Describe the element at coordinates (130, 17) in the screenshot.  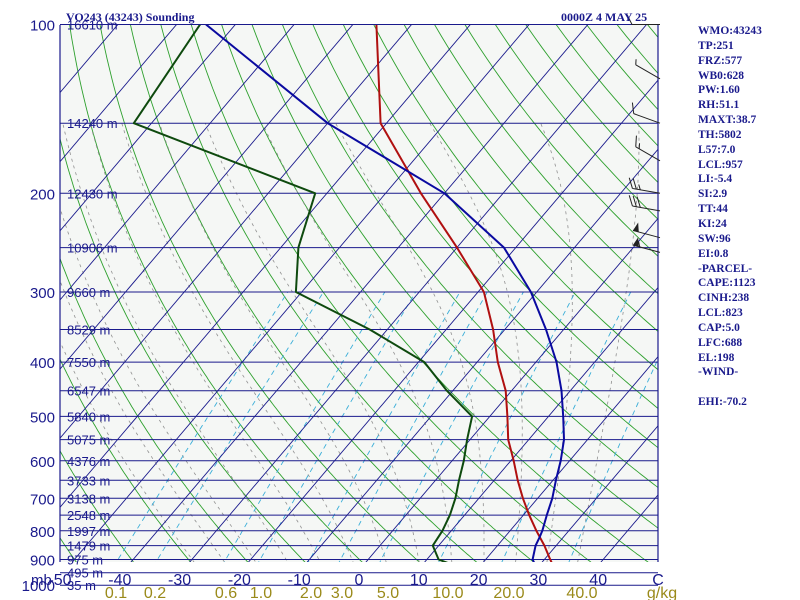
I see `station-title: VO243 (43243) Sounding` at that location.